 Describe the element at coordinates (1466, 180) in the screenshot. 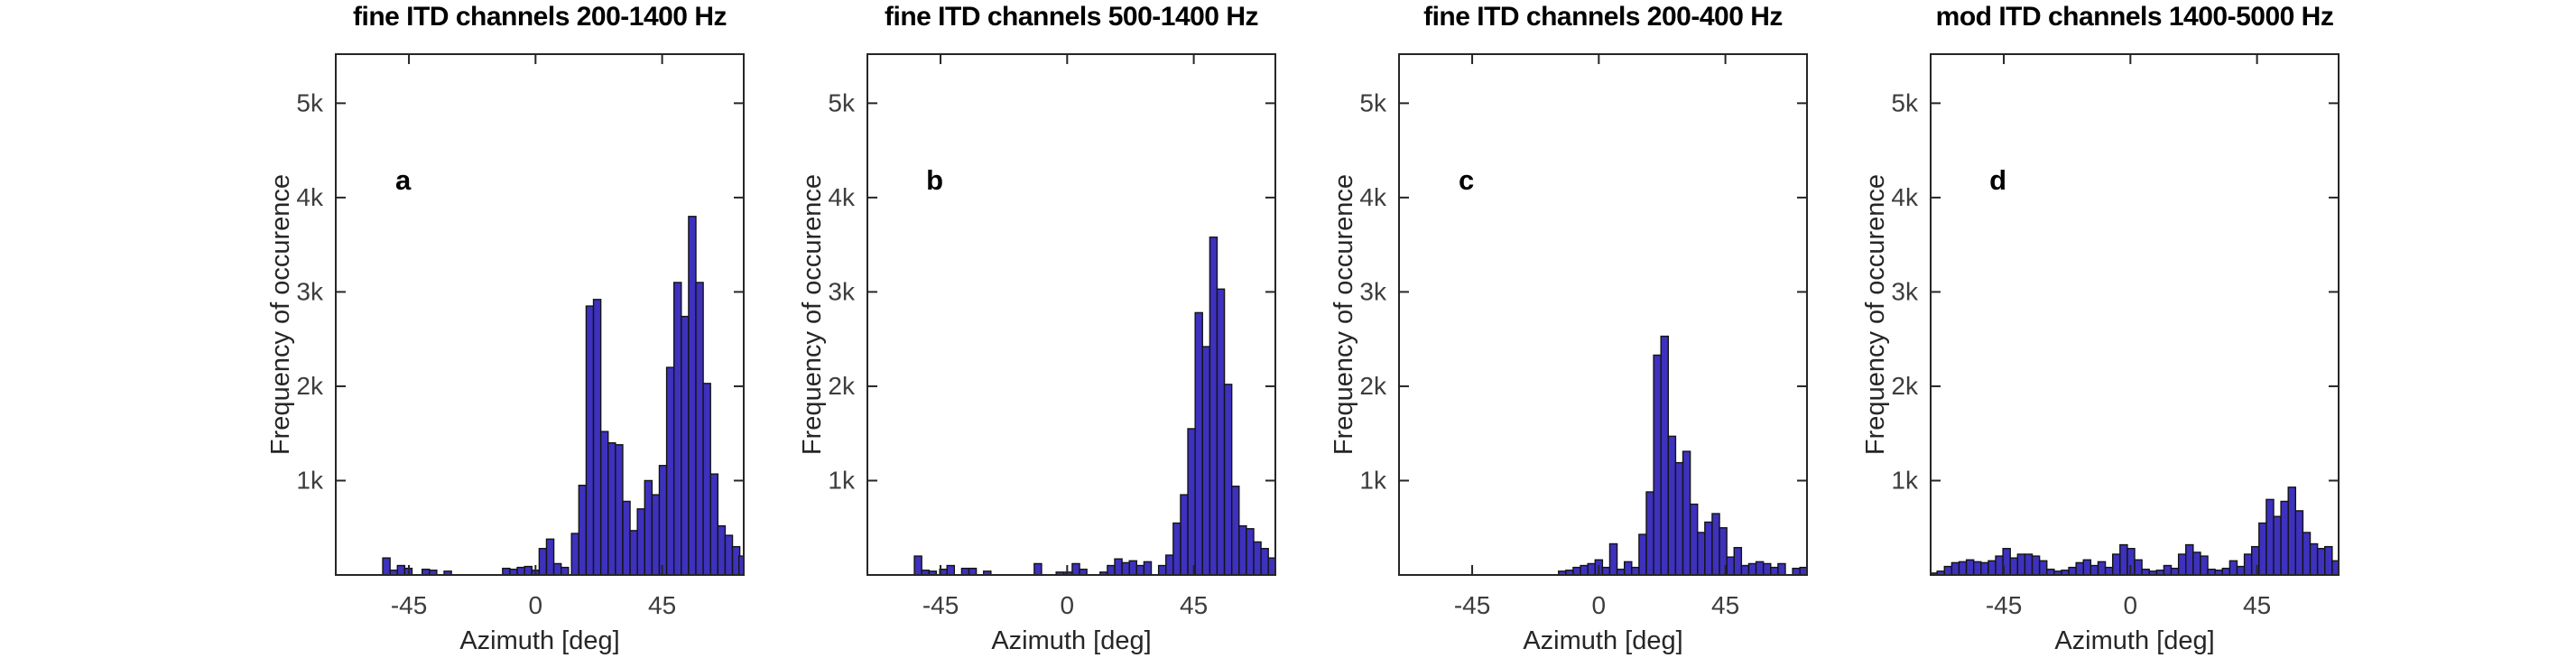

I see `panel-letter: c` at that location.